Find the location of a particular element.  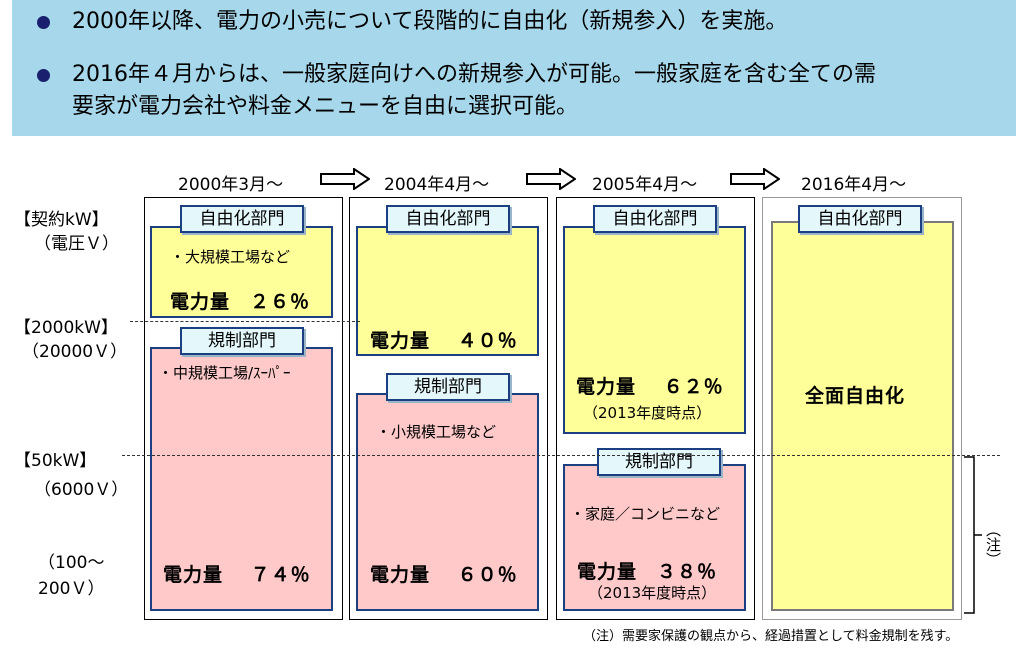

period-2000: 2000年3月～ is located at coordinates (231, 185).